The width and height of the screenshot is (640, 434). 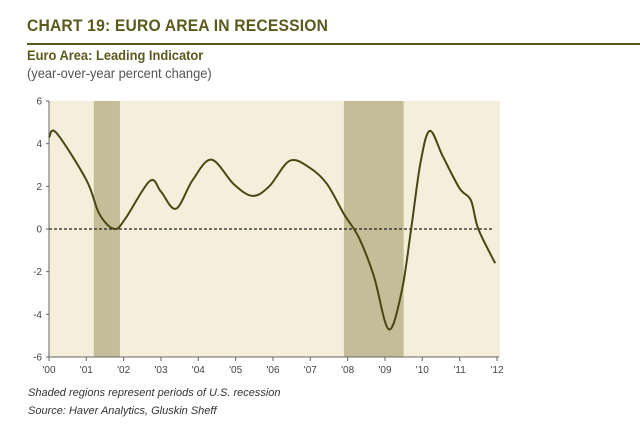 I want to click on x-tick-label: '05, so click(x=235, y=370).